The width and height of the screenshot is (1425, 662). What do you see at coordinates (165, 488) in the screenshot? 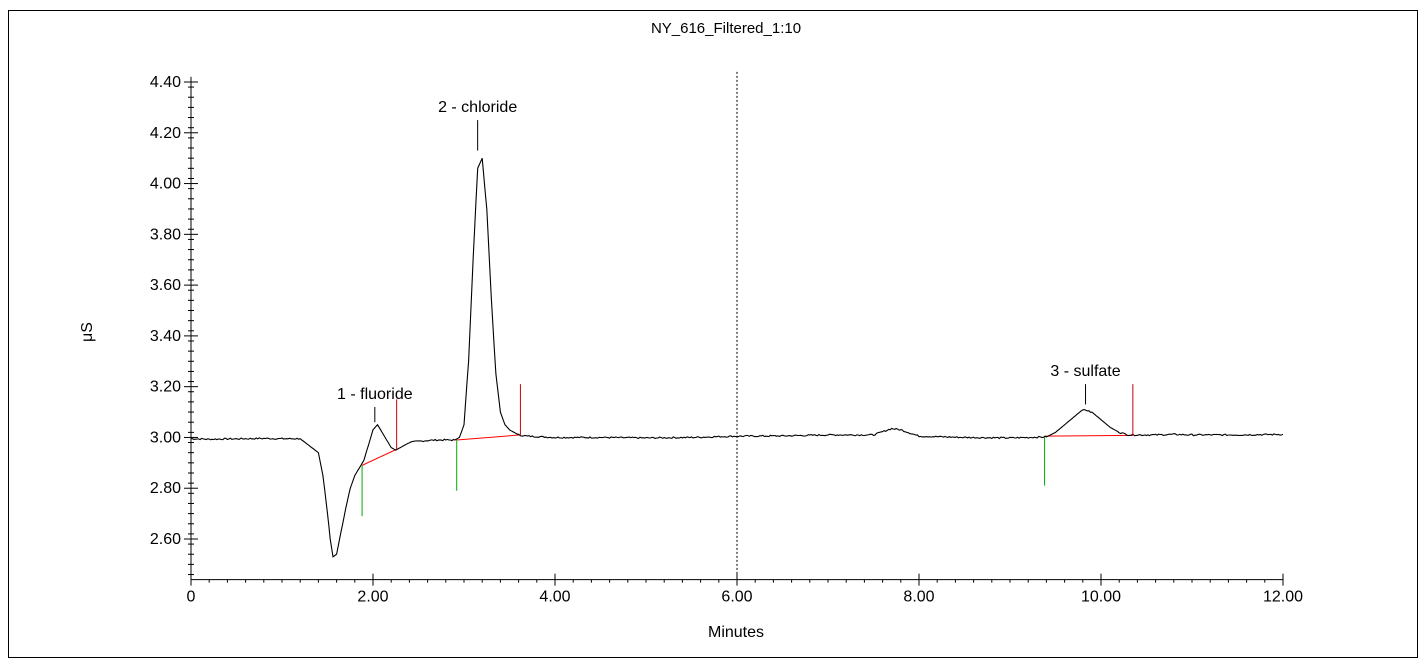
I see `y-tick-label: 2.80` at bounding box center [165, 488].